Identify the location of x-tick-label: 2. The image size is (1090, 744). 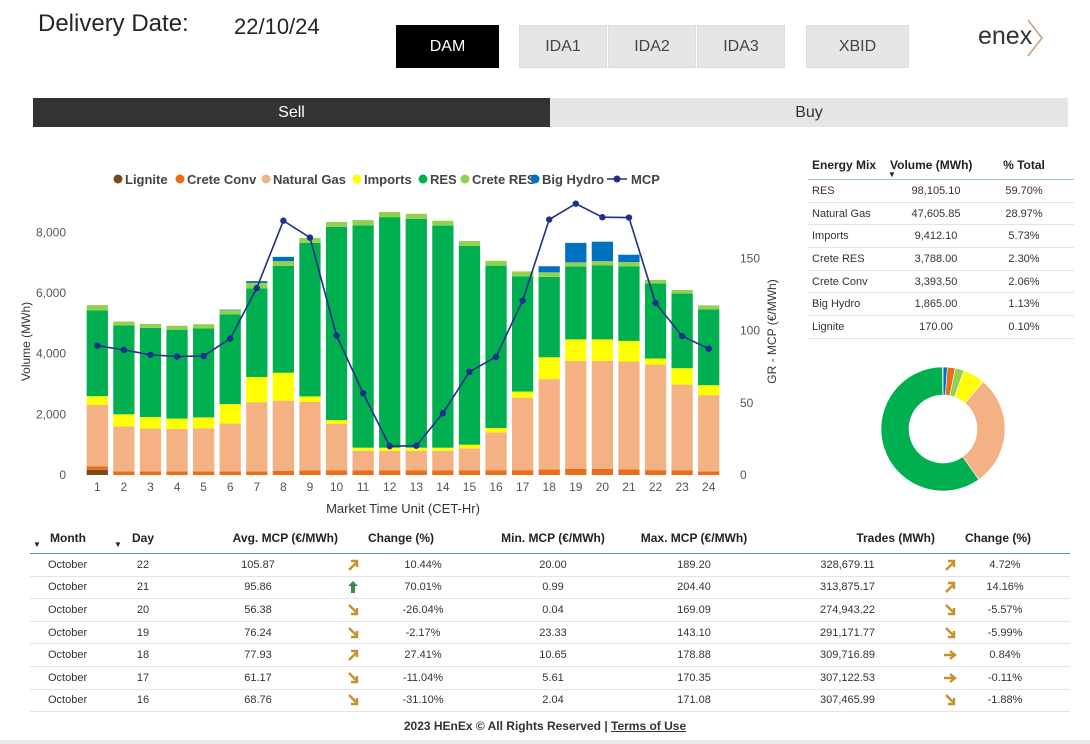
(124, 487).